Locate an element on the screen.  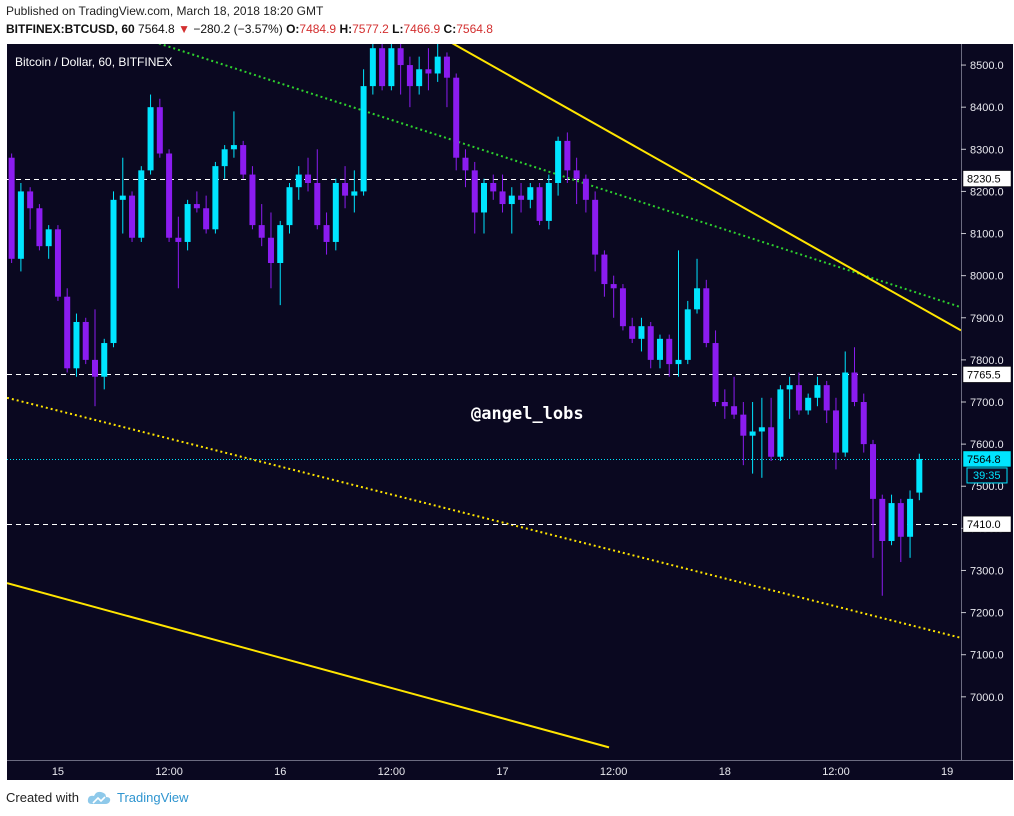
high-label: H: is located at coordinates (346, 29).